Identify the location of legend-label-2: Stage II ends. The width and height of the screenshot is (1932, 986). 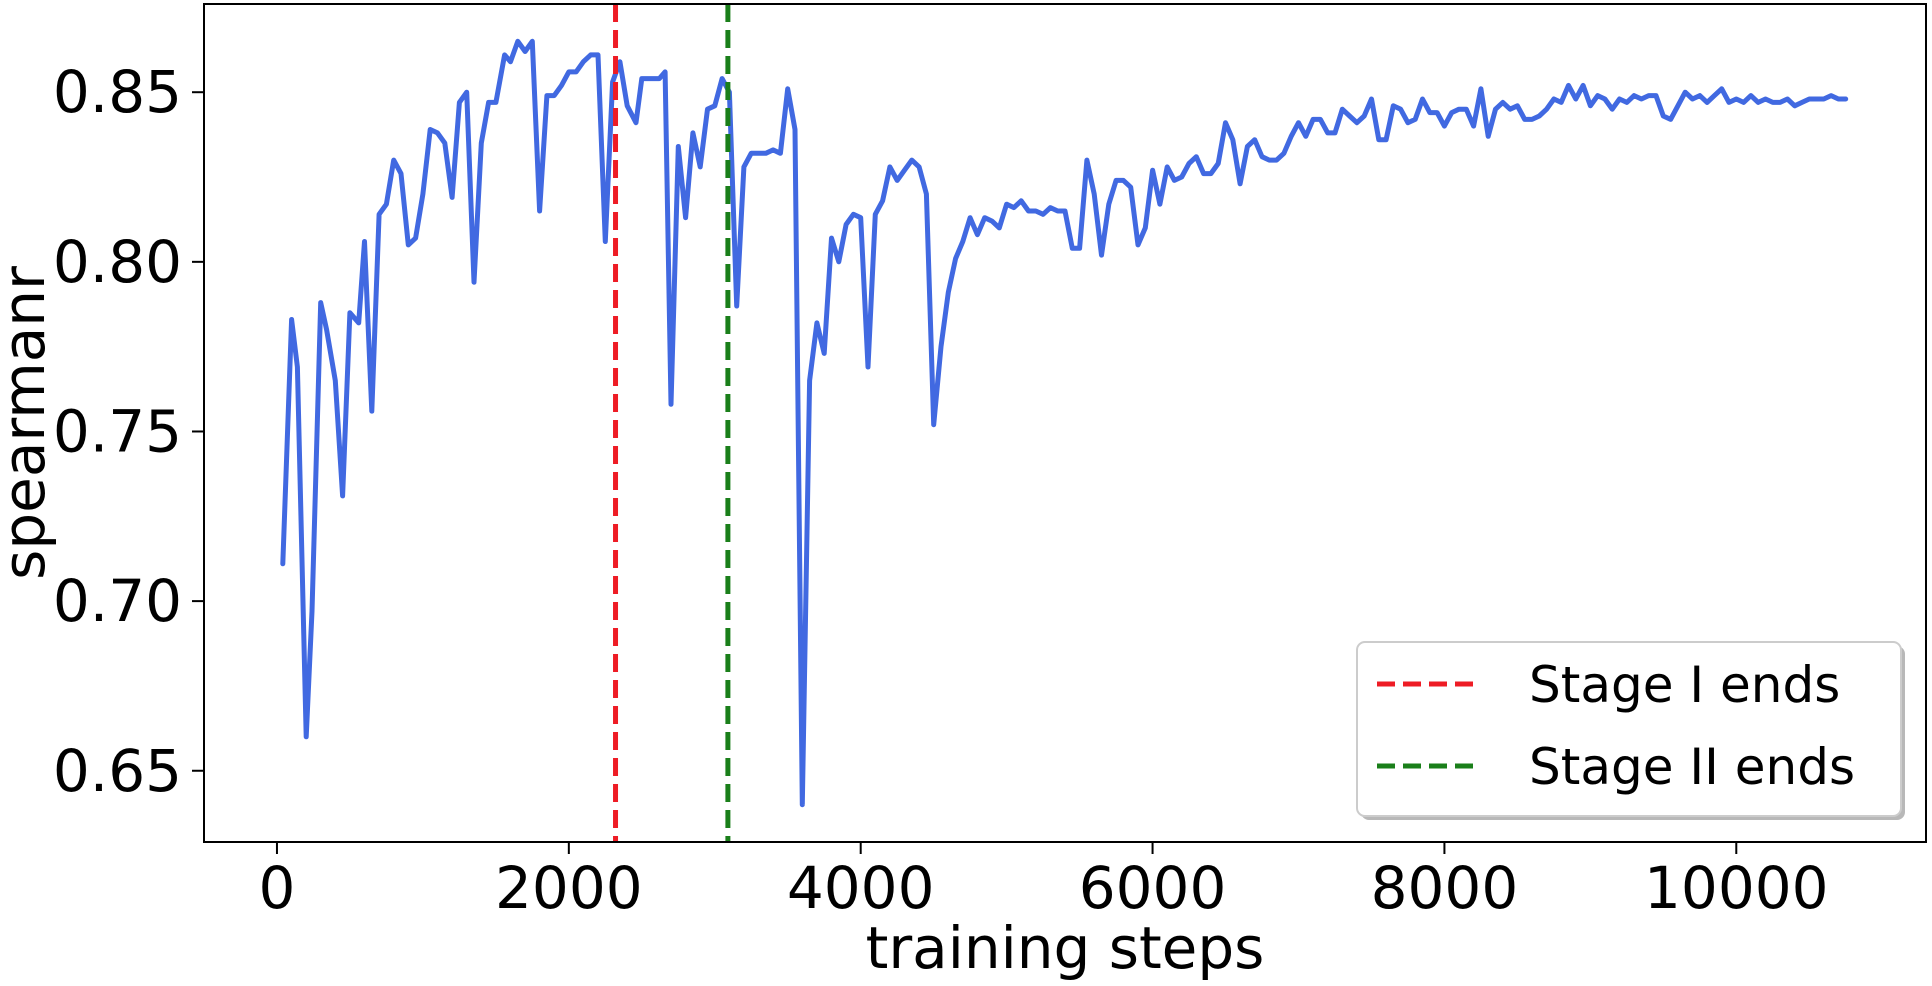
(1692, 767).